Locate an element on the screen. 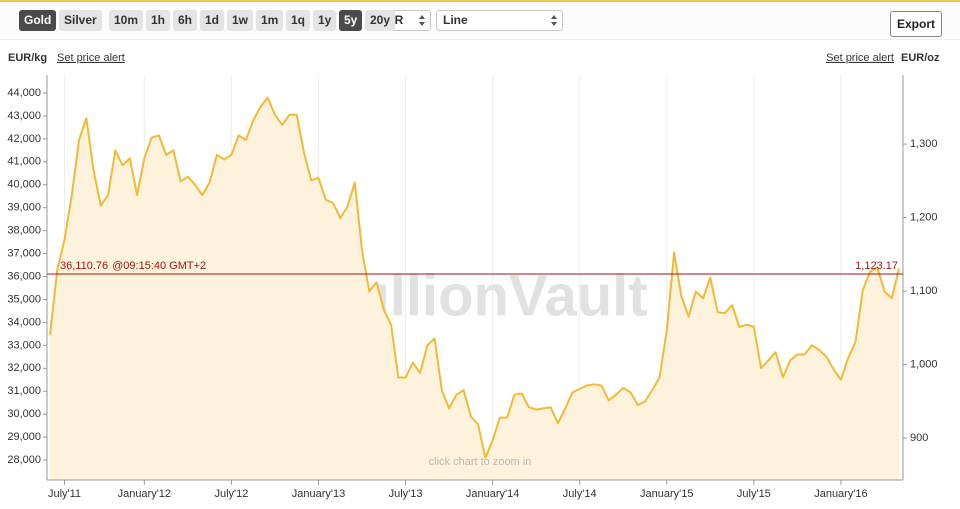 The width and height of the screenshot is (960, 509). toolbar-button: 1m is located at coordinates (270, 20).